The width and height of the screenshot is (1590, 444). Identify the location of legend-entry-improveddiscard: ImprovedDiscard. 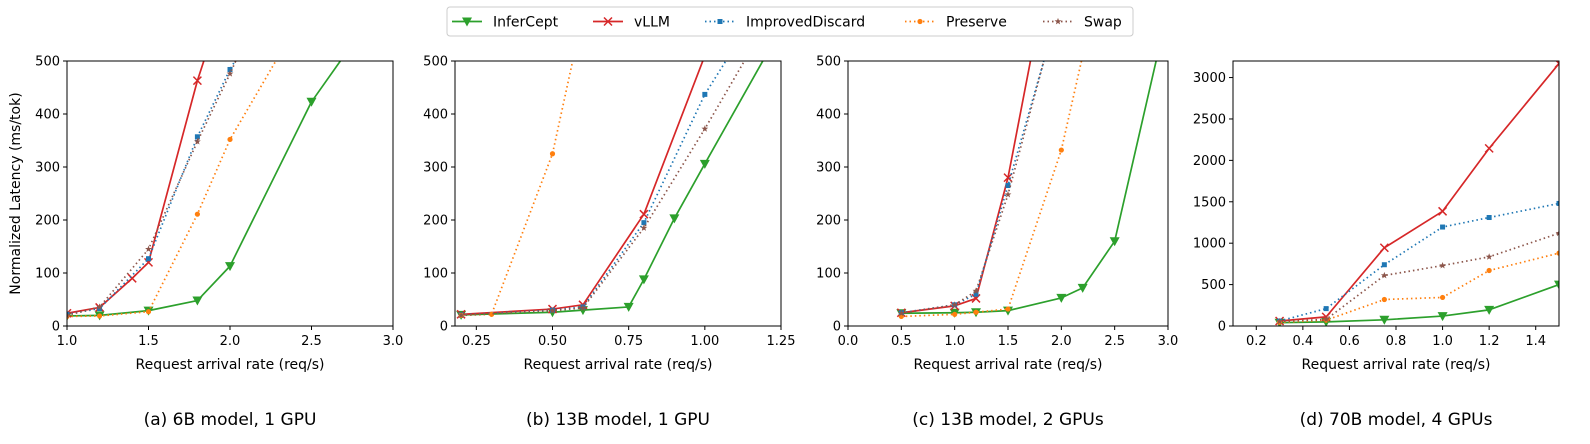
(785, 23).